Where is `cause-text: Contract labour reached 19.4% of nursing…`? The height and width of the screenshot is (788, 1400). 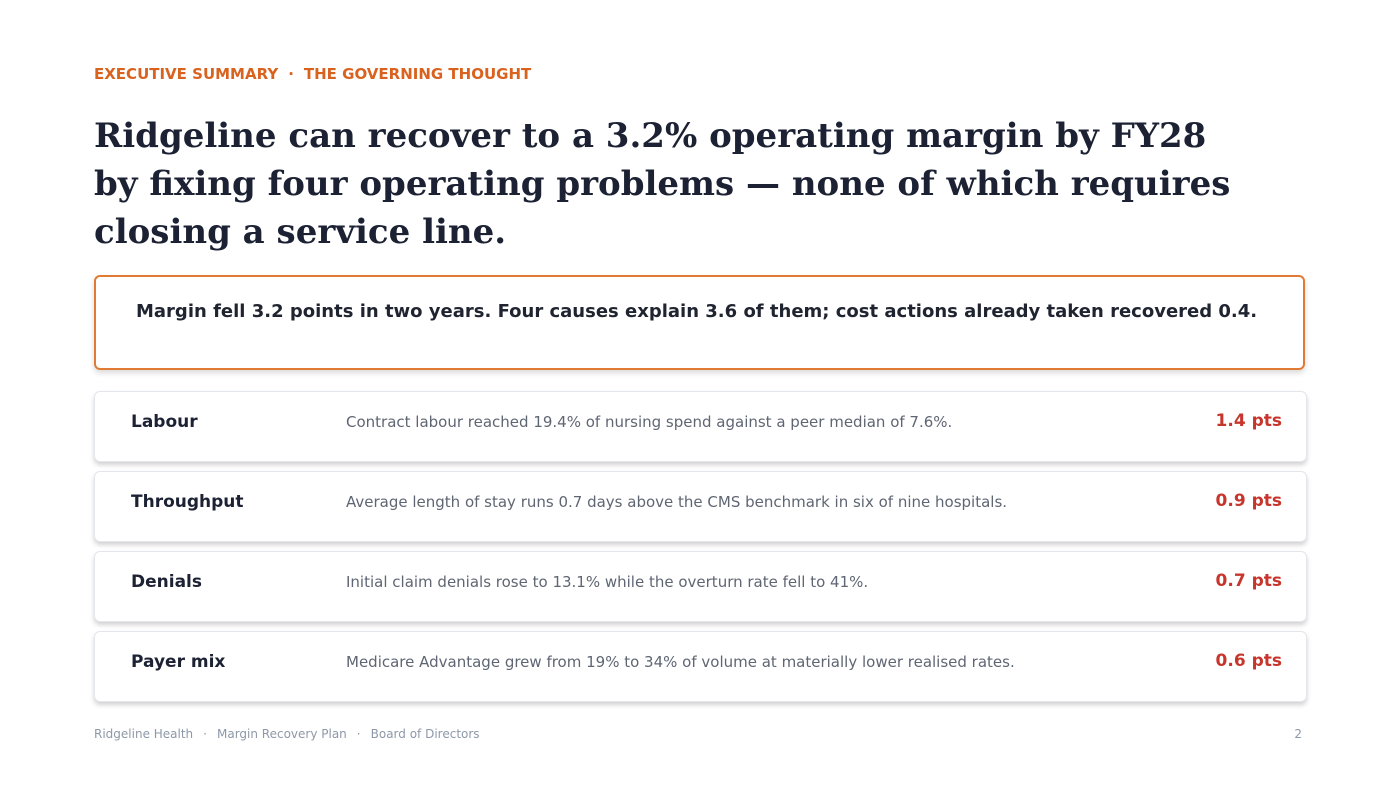 cause-text: Contract labour reached 19.4% of nursing… is located at coordinates (649, 422).